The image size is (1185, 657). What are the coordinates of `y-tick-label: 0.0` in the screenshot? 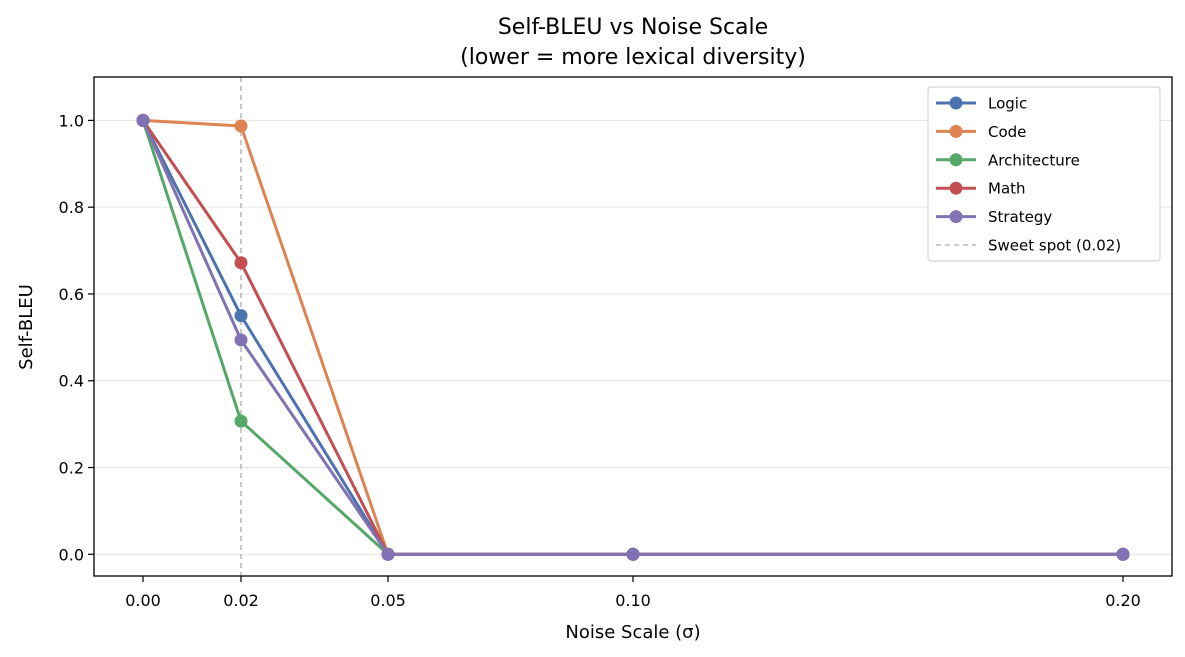 It's located at (71, 554).